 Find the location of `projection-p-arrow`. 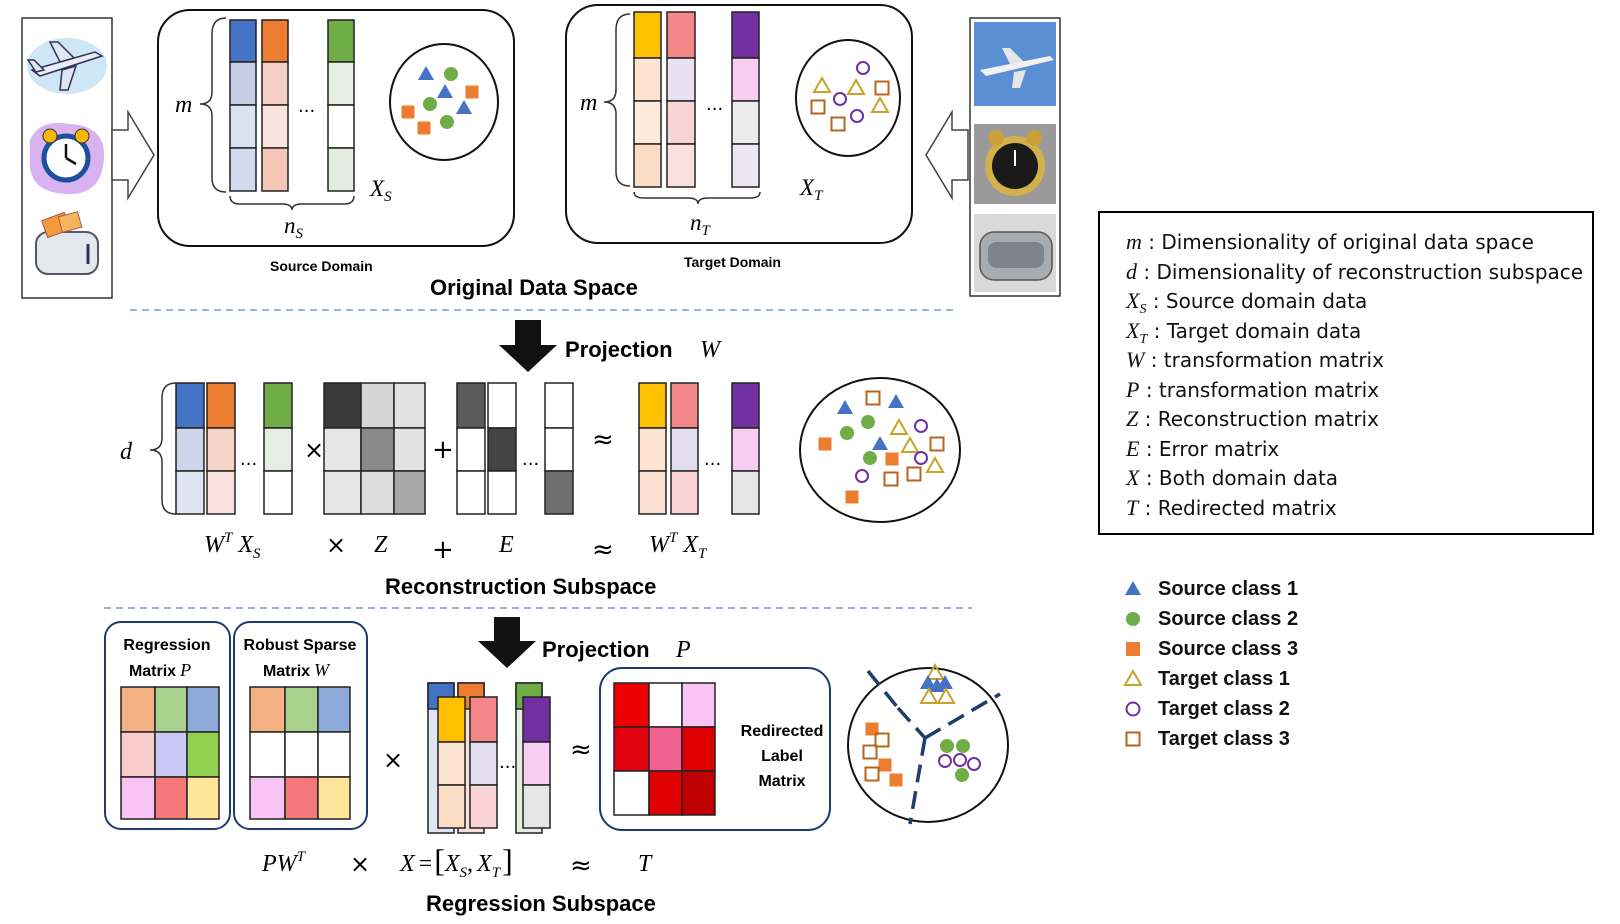

projection-p-arrow is located at coordinates (507, 642).